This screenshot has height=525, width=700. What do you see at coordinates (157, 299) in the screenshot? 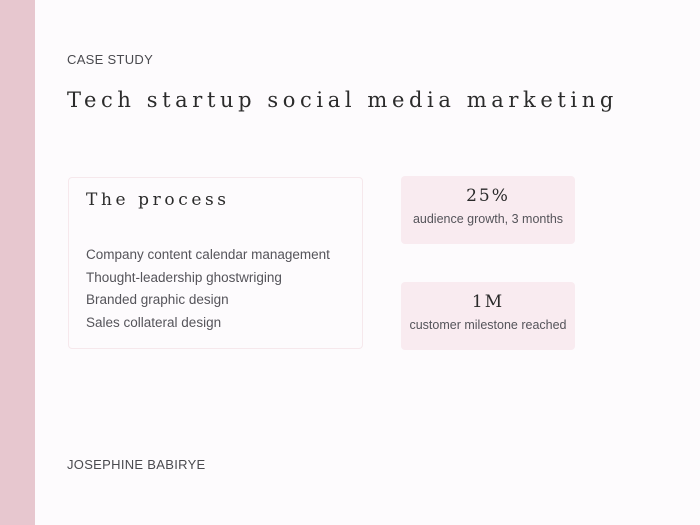
I see `process-item: Branded graphic design` at bounding box center [157, 299].